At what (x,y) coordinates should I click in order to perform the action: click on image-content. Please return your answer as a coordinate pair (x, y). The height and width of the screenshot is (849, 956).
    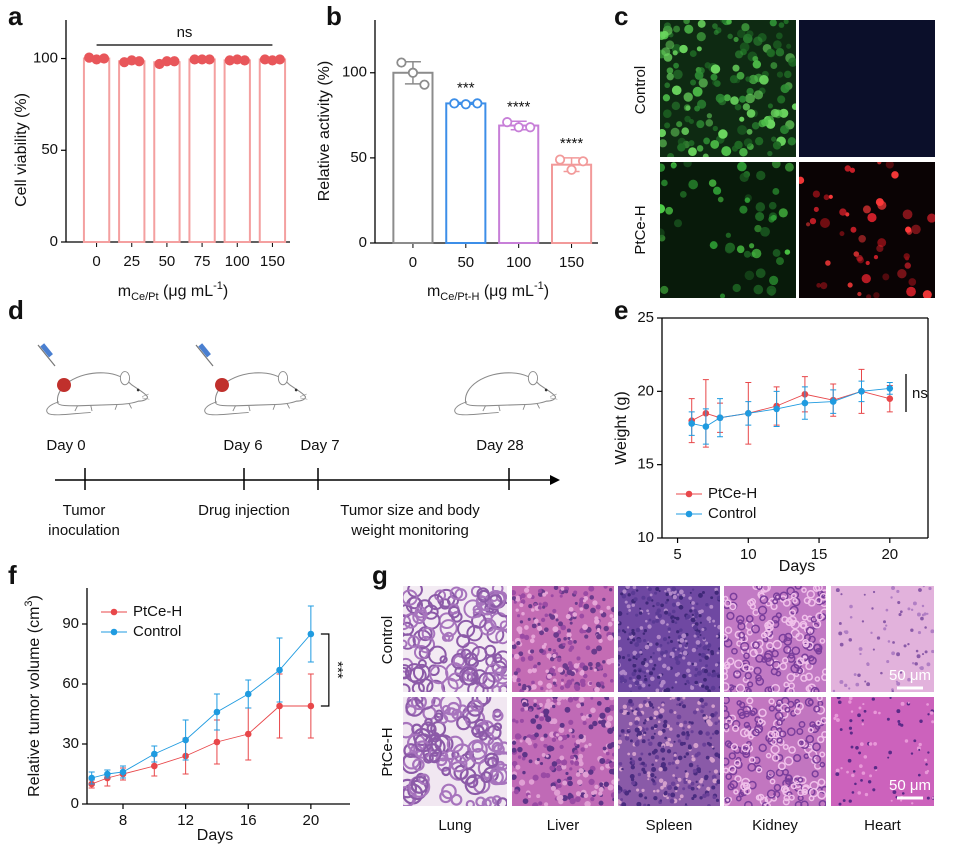
    Looking at the image, I should click on (867, 230).